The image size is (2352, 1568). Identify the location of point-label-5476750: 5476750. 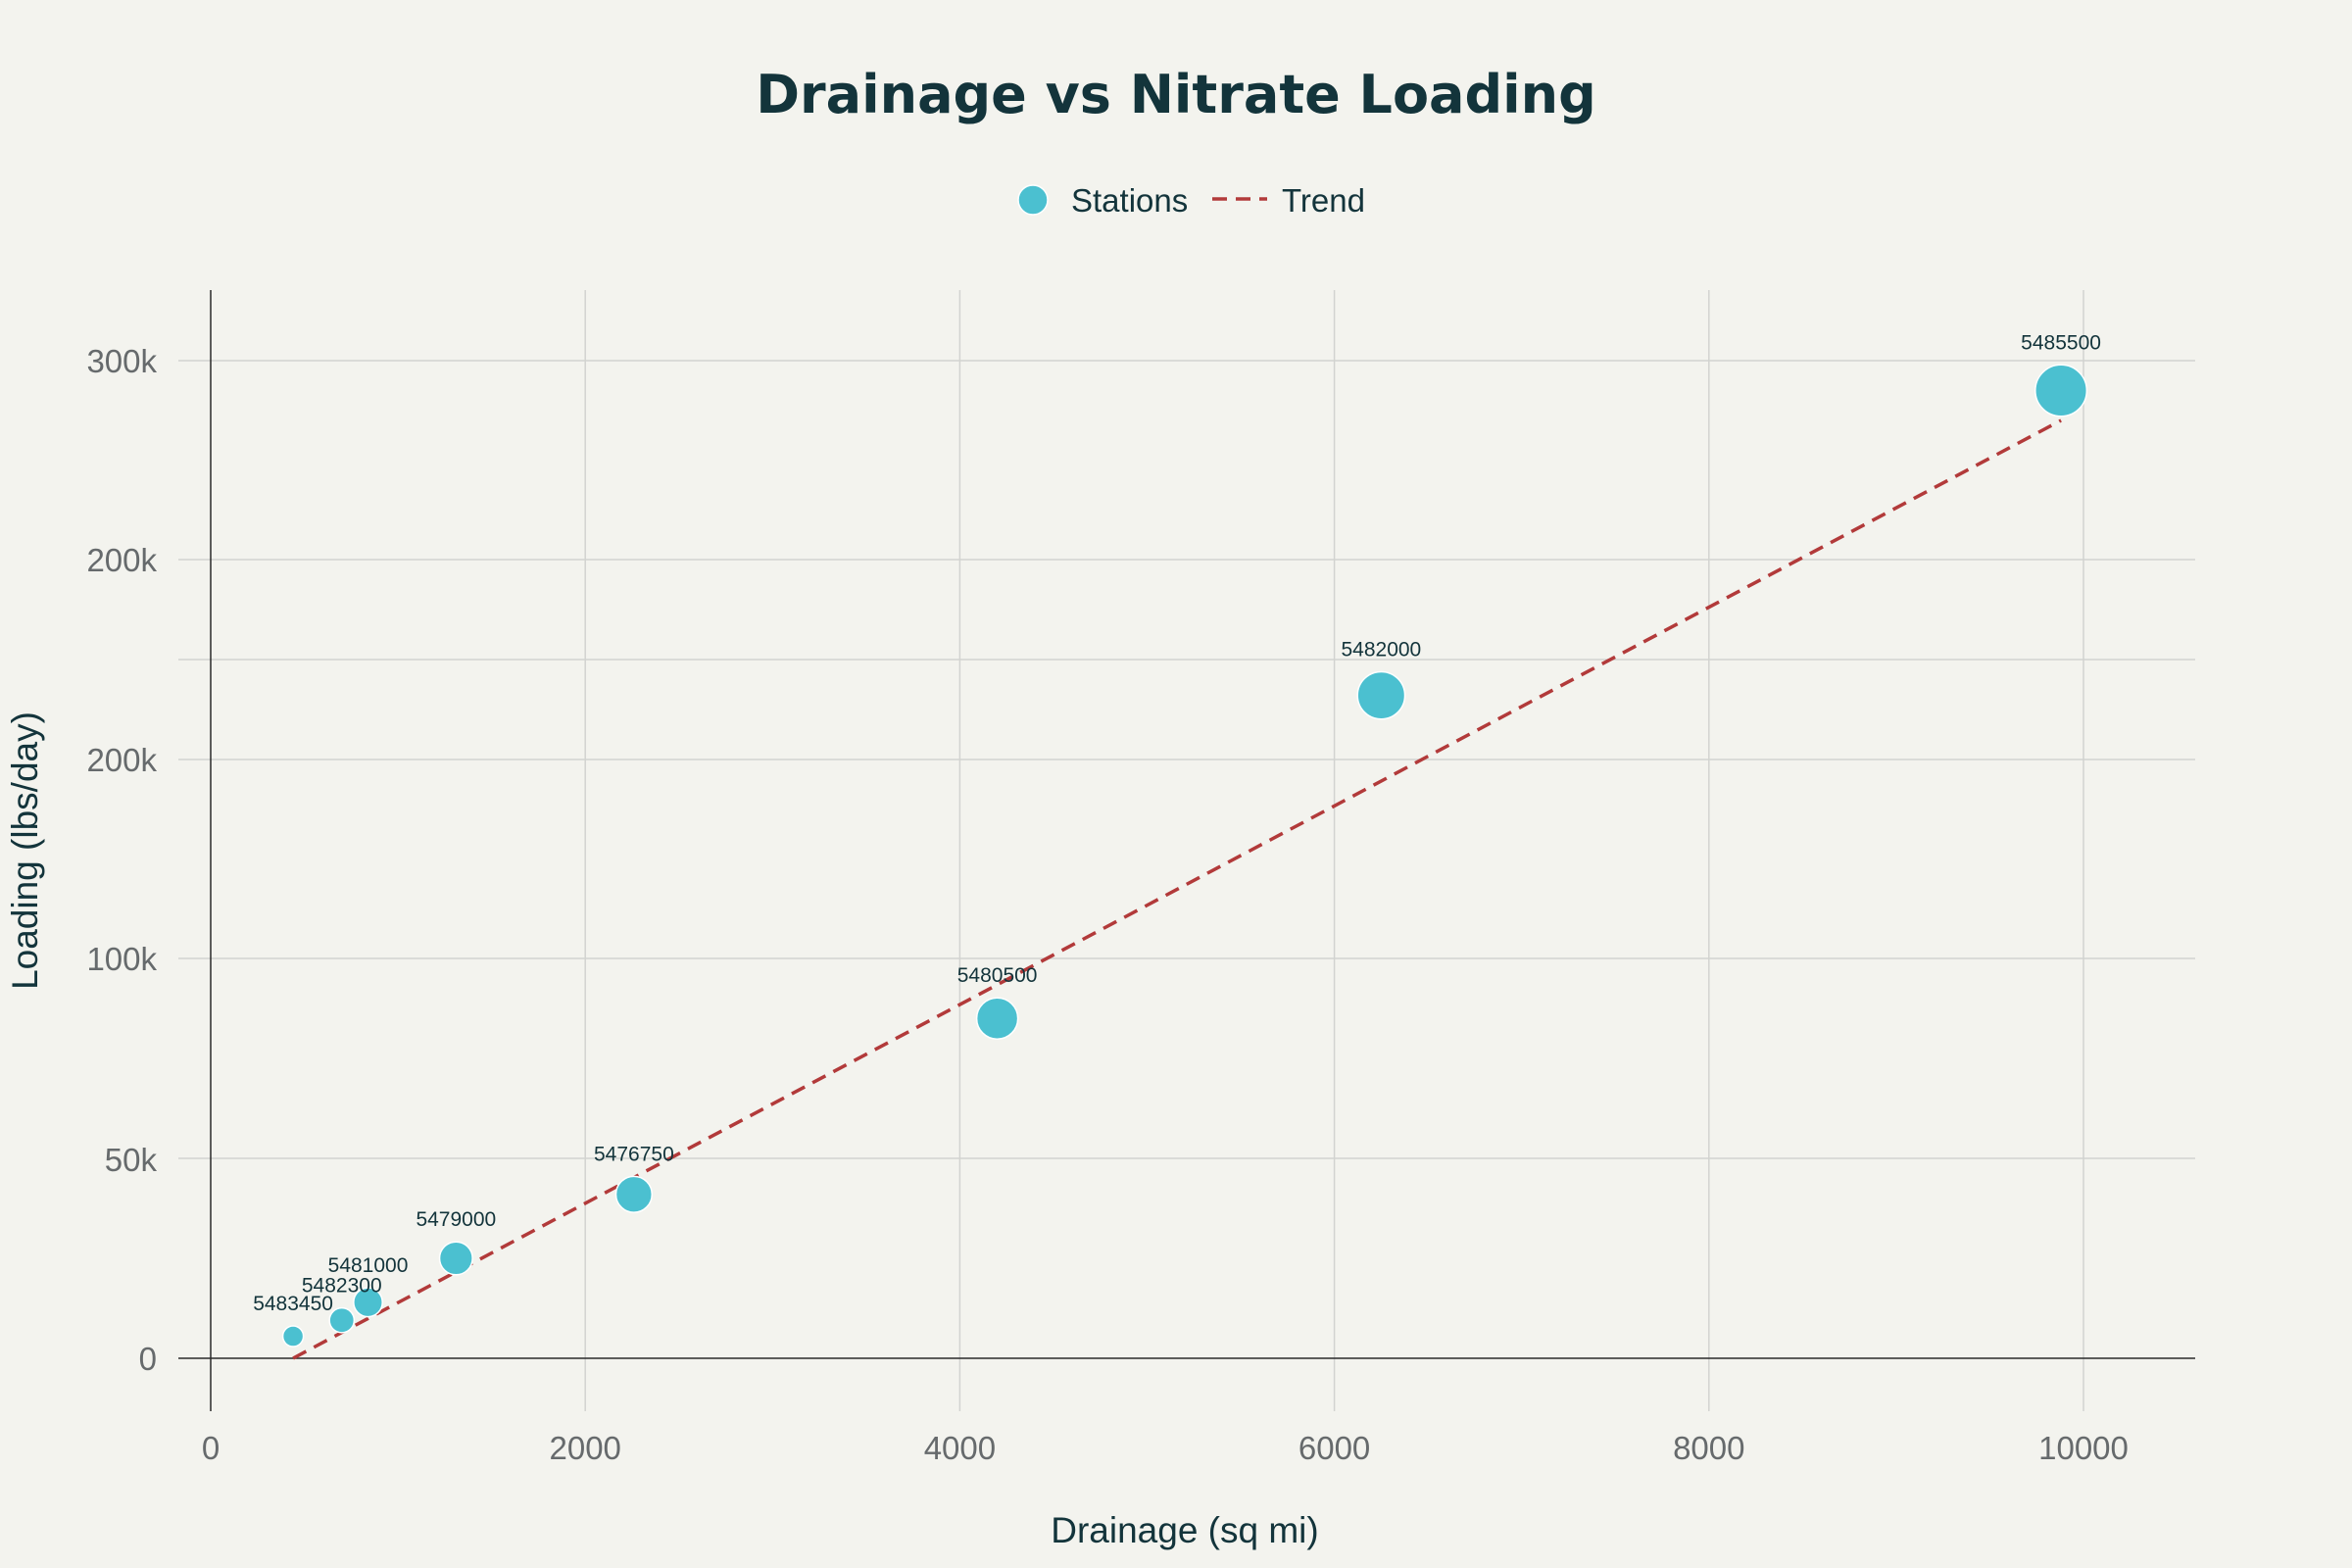
(634, 1154).